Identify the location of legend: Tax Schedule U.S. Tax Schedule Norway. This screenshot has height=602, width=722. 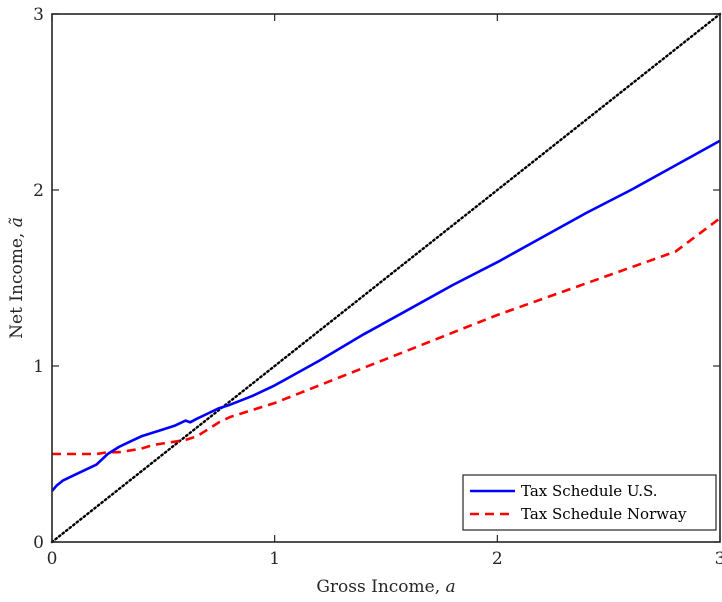
(589, 502).